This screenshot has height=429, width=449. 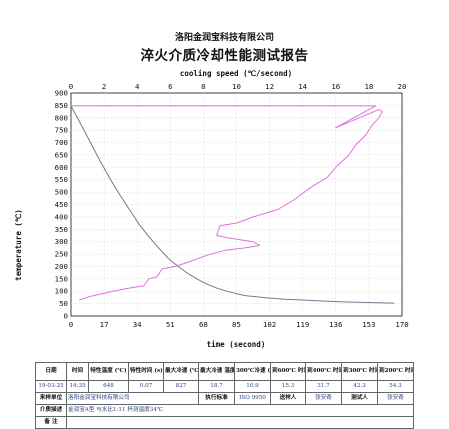 I want to click on x-tick-label: 170, so click(x=401, y=324).